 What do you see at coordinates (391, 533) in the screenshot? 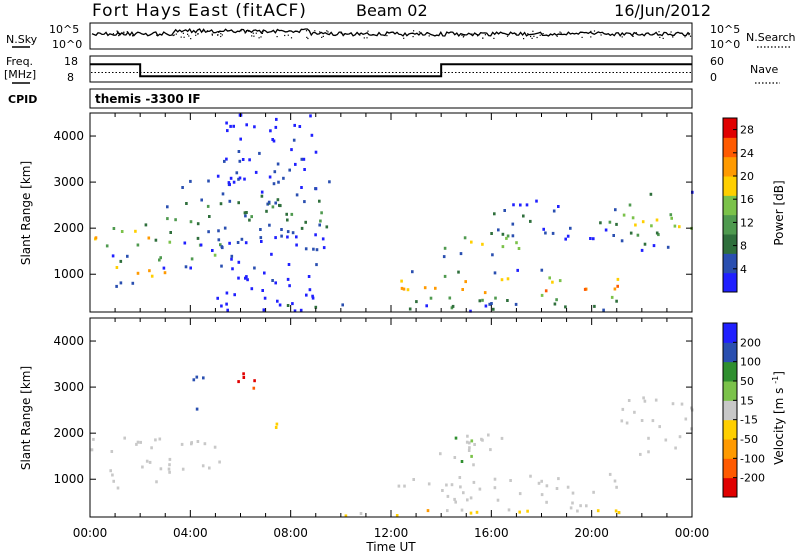
I see `time-axis: 00:00 04:00 08:00 12:00 16:00 20:00 00:00` at bounding box center [391, 533].